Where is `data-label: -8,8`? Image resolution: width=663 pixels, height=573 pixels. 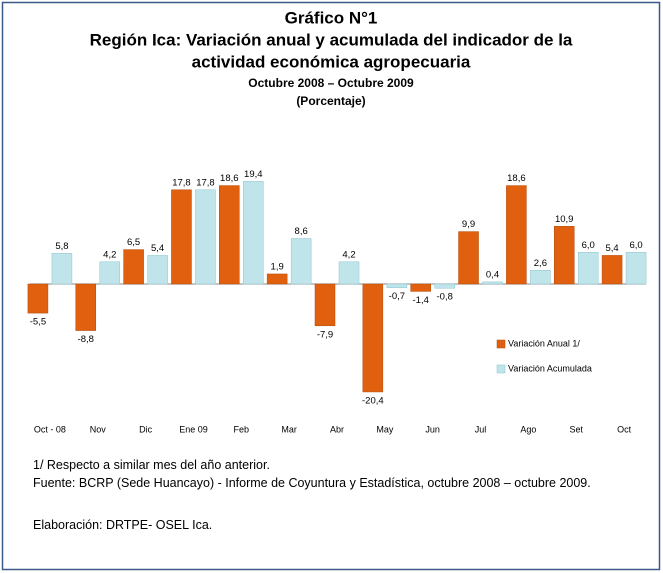 data-label: -8,8 is located at coordinates (86, 339).